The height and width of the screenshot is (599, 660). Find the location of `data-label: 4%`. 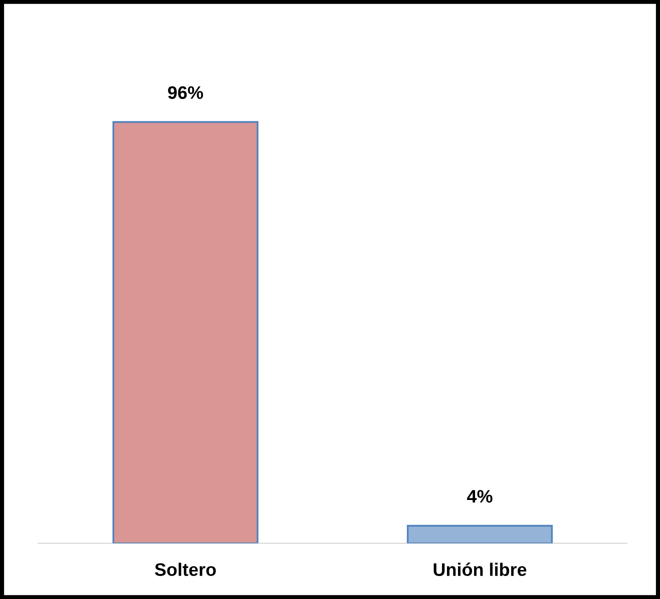

data-label: 4% is located at coordinates (479, 496).